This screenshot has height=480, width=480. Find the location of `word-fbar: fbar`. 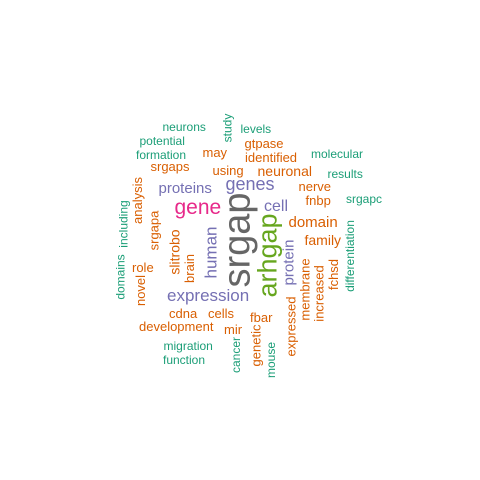

word-fbar: fbar is located at coordinates (261, 317).